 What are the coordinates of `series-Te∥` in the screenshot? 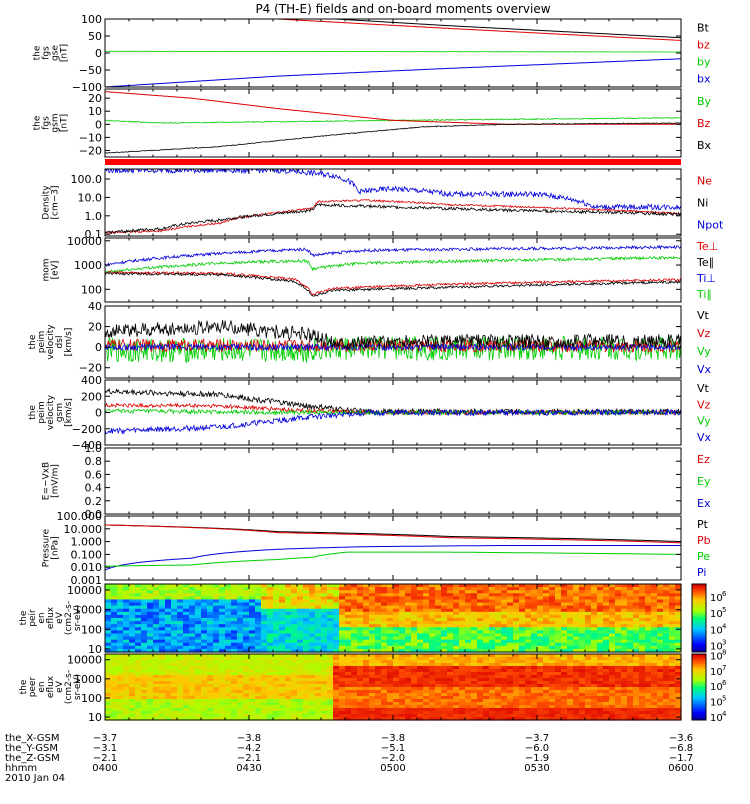 It's located at (393, 284).